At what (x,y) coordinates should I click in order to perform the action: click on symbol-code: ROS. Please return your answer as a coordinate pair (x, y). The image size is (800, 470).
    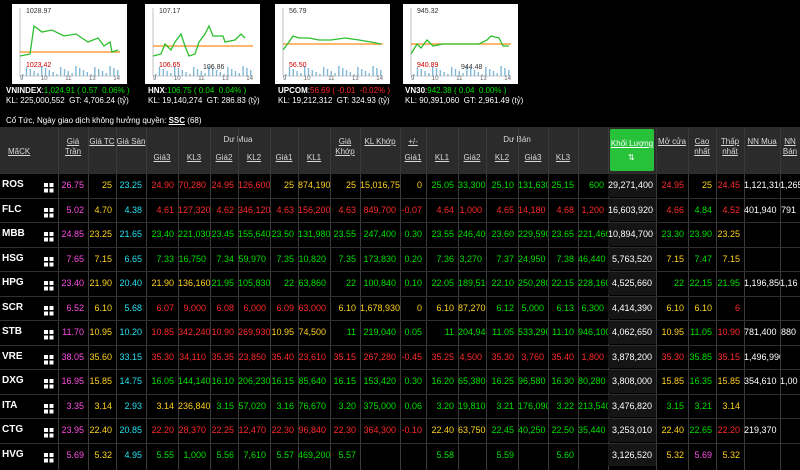
    Looking at the image, I should click on (13, 184).